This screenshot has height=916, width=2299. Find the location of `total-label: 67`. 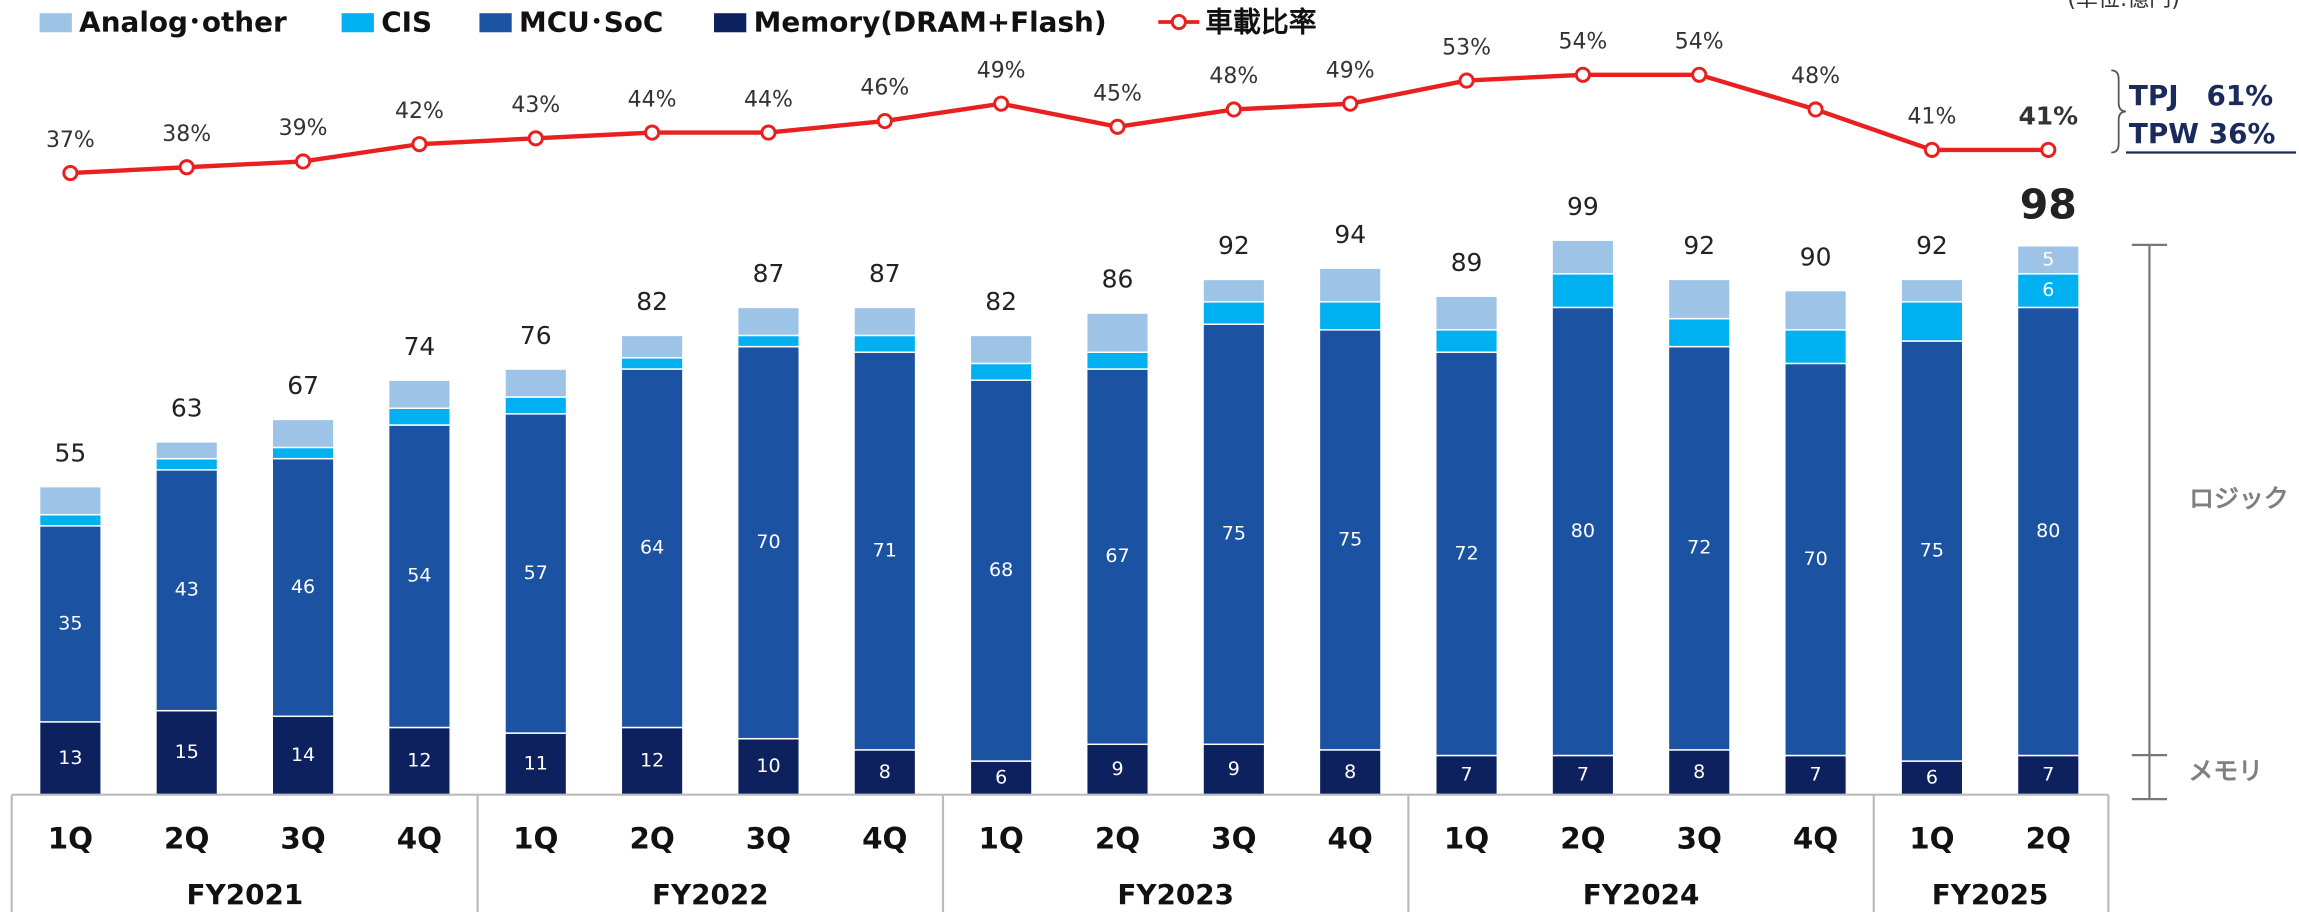

total-label: 67 is located at coordinates (303, 385).